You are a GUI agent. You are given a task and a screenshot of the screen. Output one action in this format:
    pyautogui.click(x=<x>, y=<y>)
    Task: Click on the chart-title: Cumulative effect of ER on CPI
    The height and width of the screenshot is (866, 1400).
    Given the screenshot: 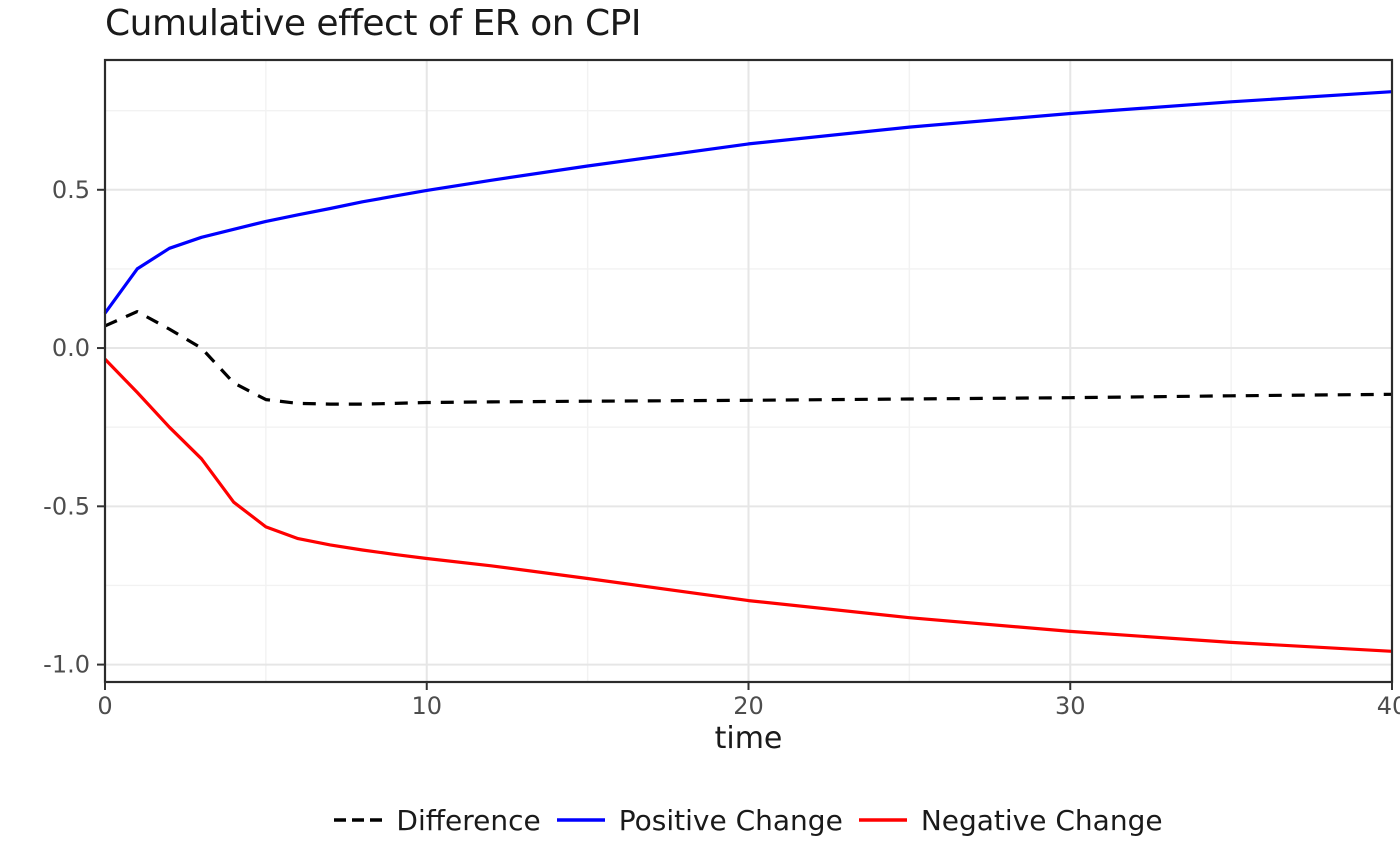 What is the action you would take?
    pyautogui.click(x=373, y=23)
    